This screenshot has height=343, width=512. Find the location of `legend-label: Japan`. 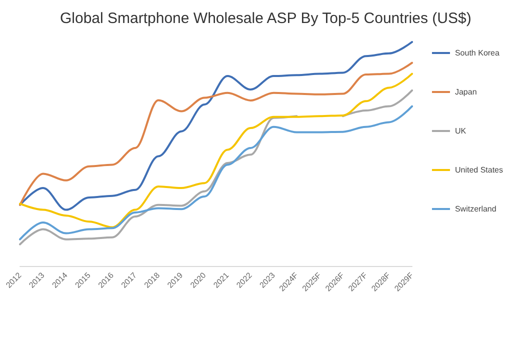

legend-label: Japan is located at coordinates (465, 92).